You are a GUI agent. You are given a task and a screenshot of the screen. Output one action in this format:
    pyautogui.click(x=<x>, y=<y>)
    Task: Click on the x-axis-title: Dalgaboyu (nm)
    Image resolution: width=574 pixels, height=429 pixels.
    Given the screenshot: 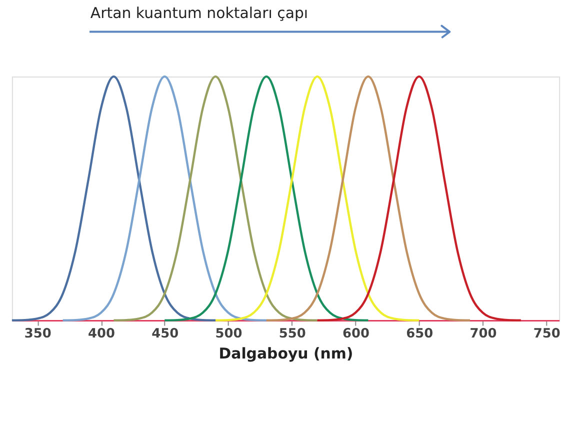 What is the action you would take?
    pyautogui.click(x=286, y=353)
    